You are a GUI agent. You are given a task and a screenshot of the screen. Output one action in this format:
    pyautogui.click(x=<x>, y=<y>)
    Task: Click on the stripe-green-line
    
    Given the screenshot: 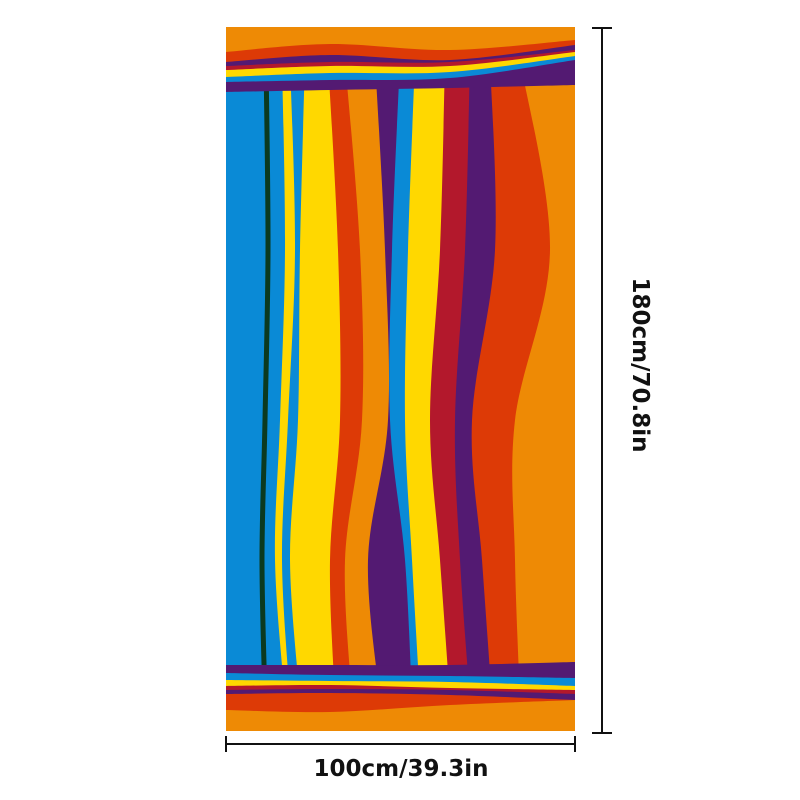 What is the action you would take?
    pyautogui.click(x=265, y=380)
    